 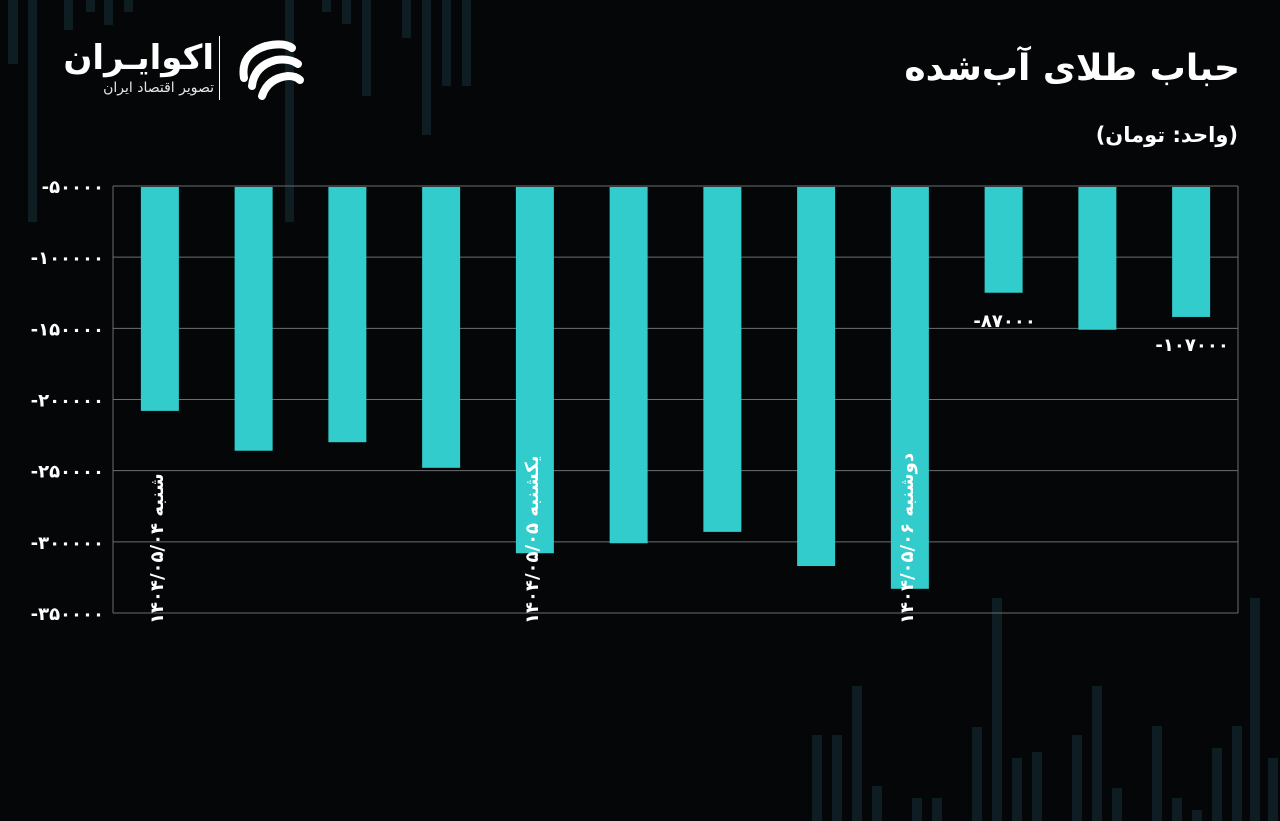 I want to click on logo-divider, so click(x=219, y=68).